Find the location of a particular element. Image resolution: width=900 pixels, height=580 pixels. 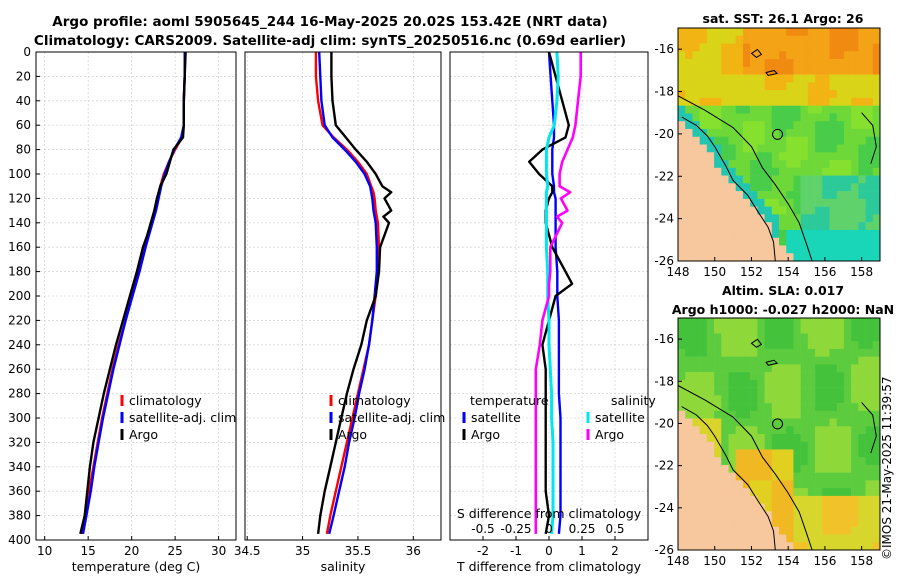

x-tick-label: 15 is located at coordinates (88, 551).